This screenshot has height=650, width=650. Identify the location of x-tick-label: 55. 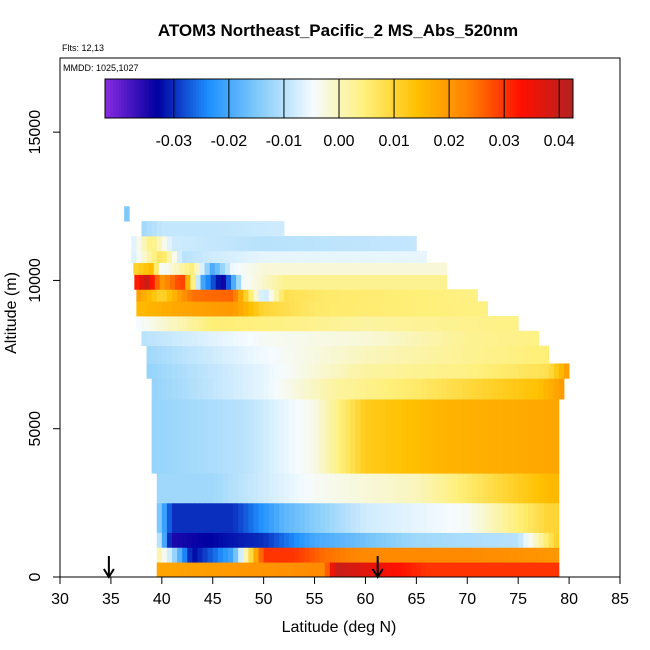
(315, 599).